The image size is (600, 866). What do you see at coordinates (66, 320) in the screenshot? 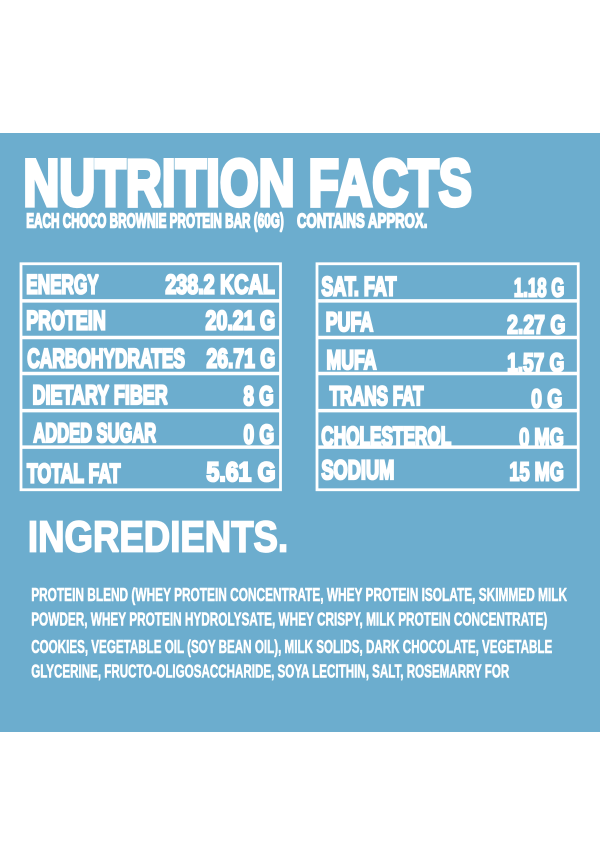
I see `svg-text: PROTEIN` at bounding box center [66, 320].